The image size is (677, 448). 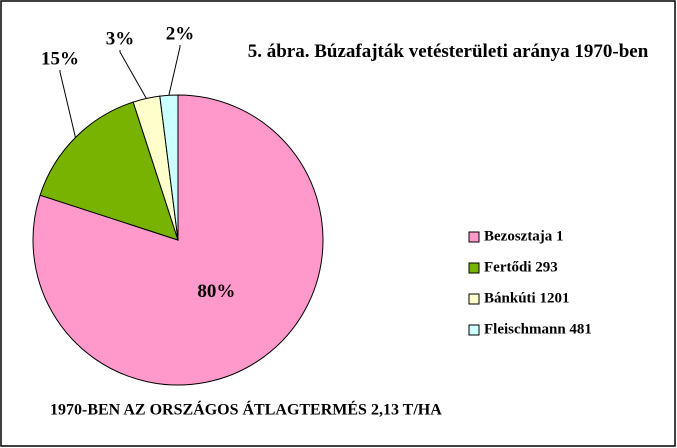 I want to click on legend-label: Fleischmann 481, so click(x=538, y=329).